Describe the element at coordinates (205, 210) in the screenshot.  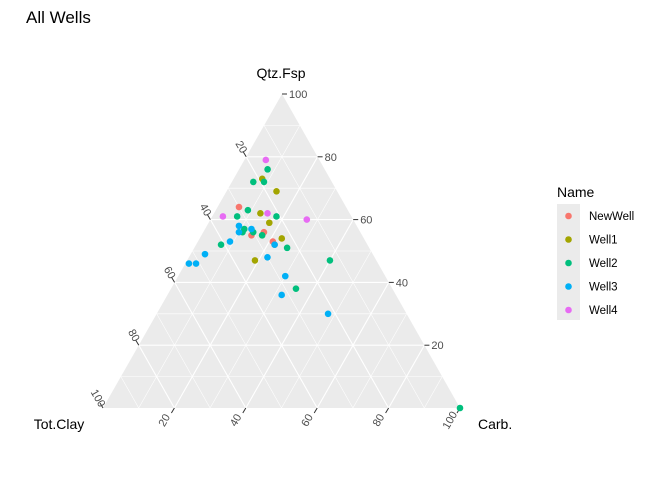
I see `tick-label-clay: 40` at that location.